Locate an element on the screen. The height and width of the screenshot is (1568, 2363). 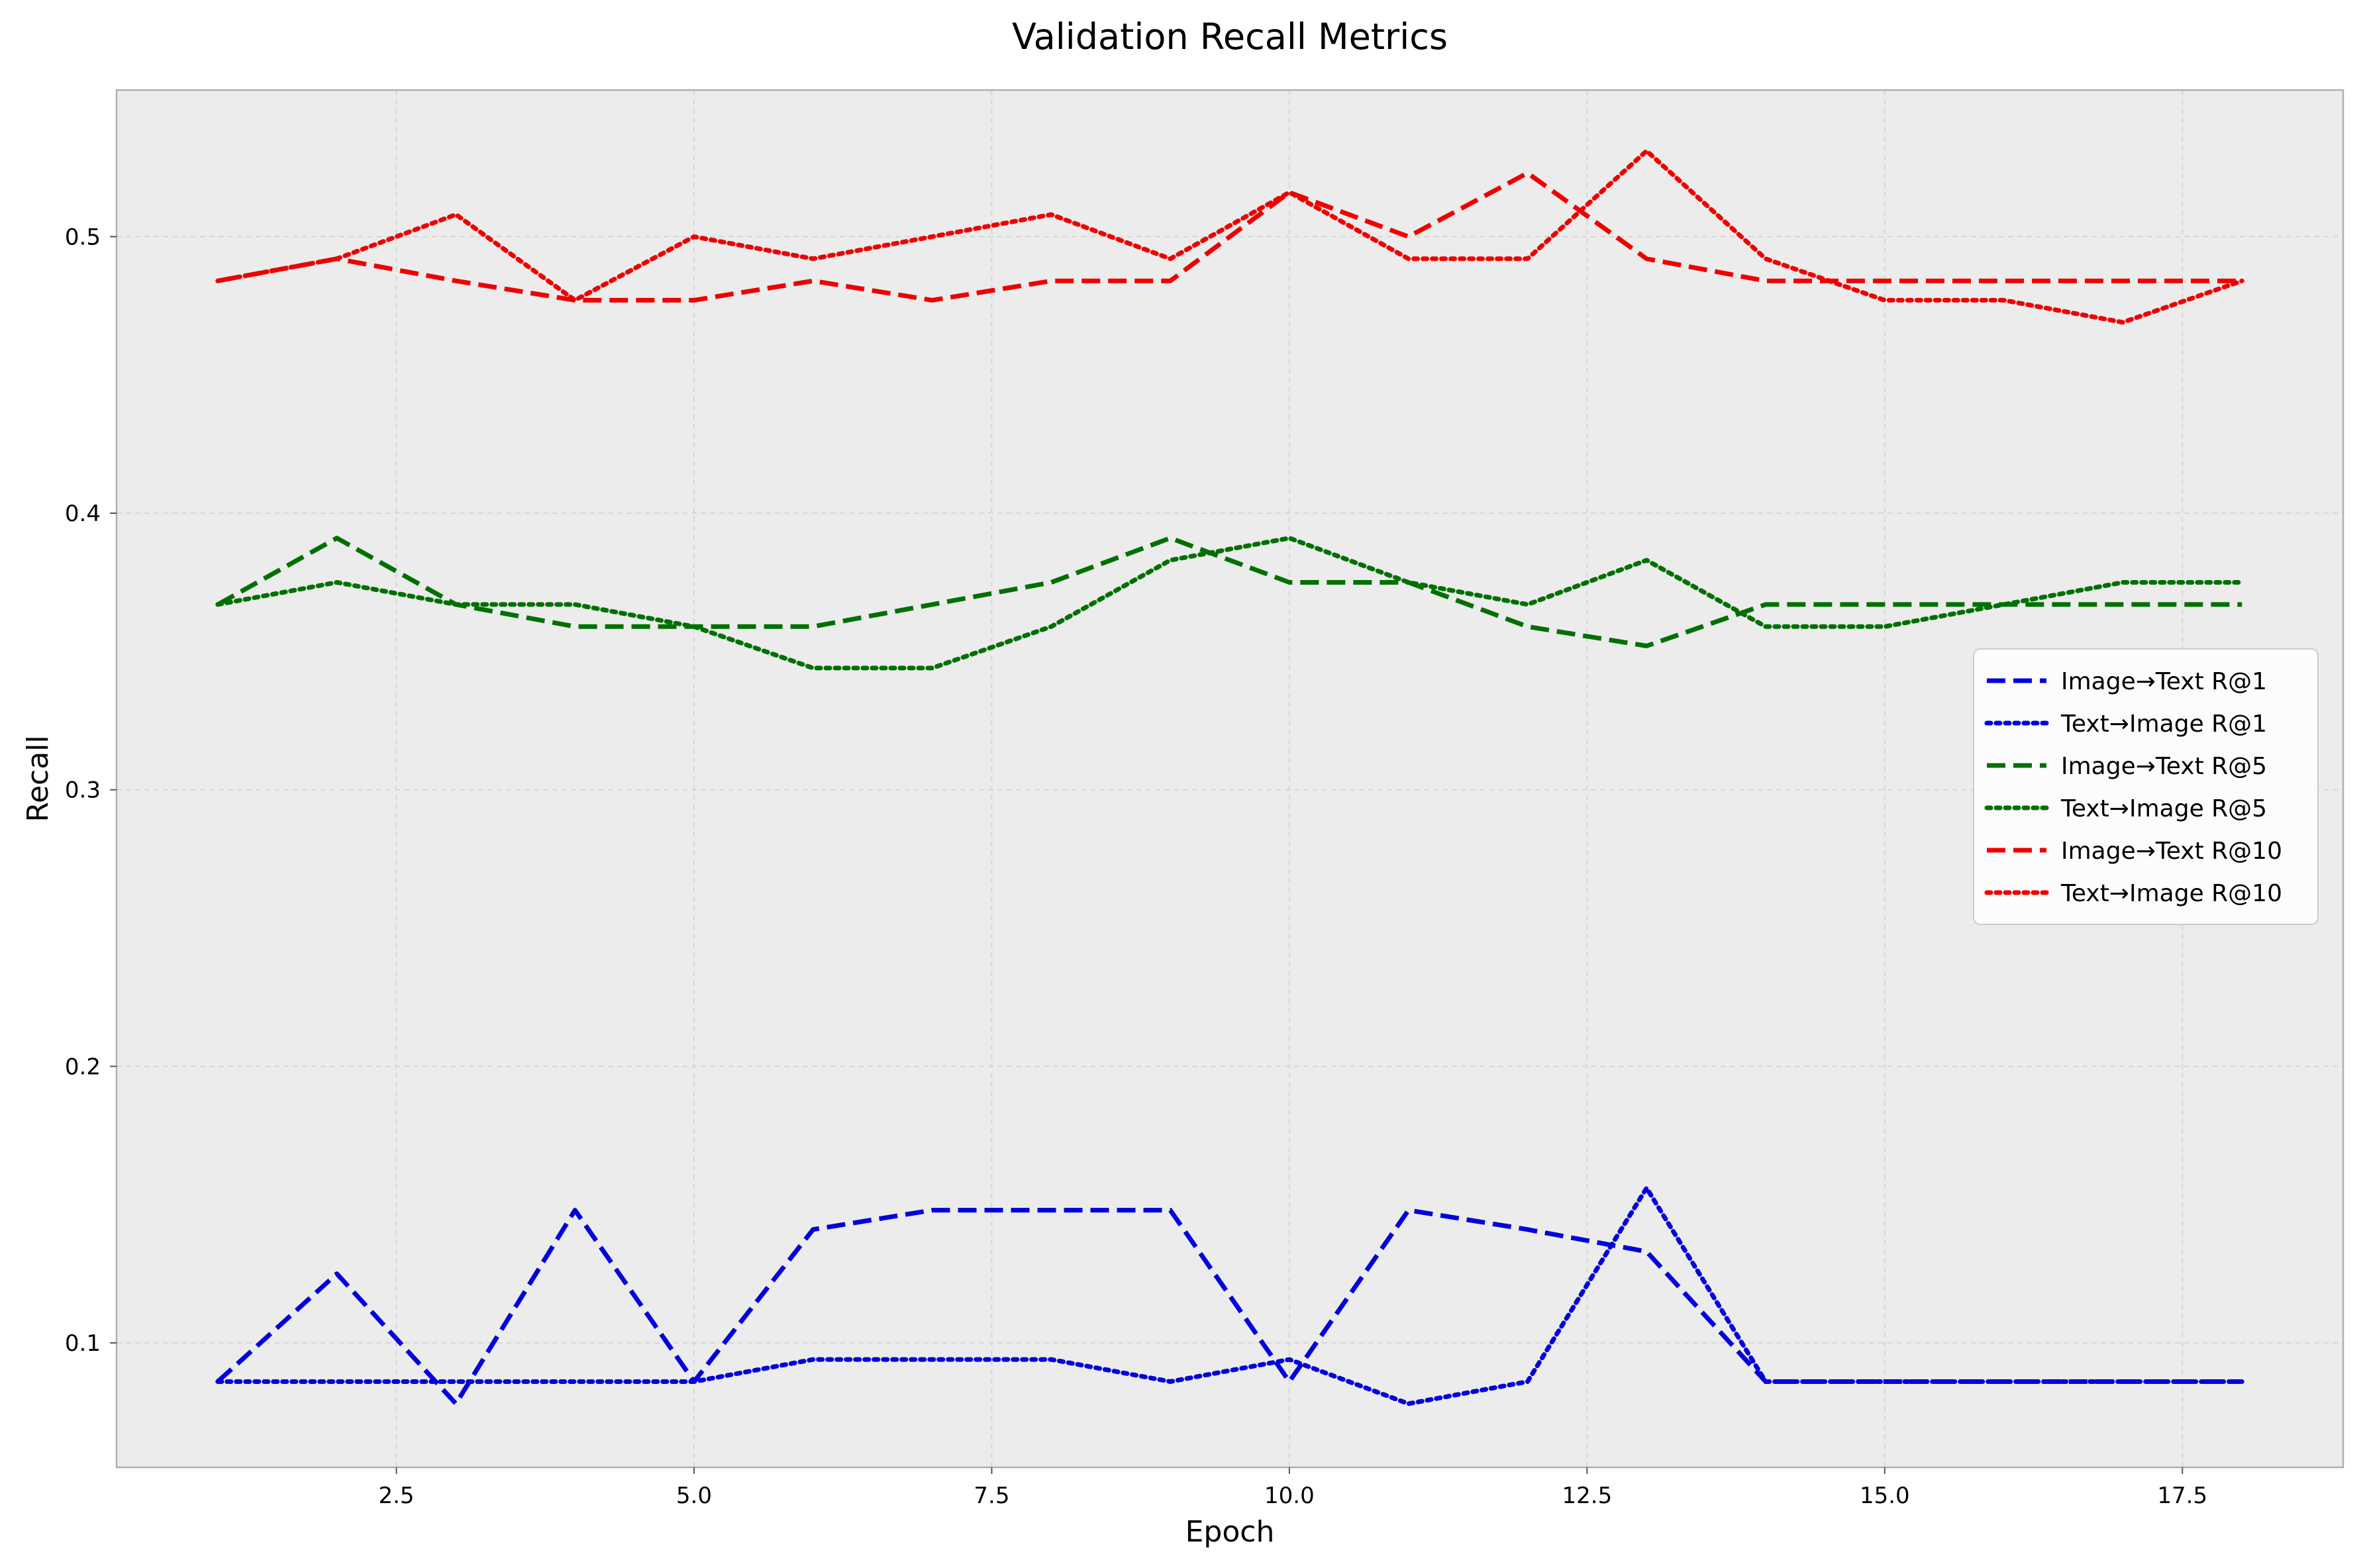
y-tick-label: 0.4 is located at coordinates (83, 514).